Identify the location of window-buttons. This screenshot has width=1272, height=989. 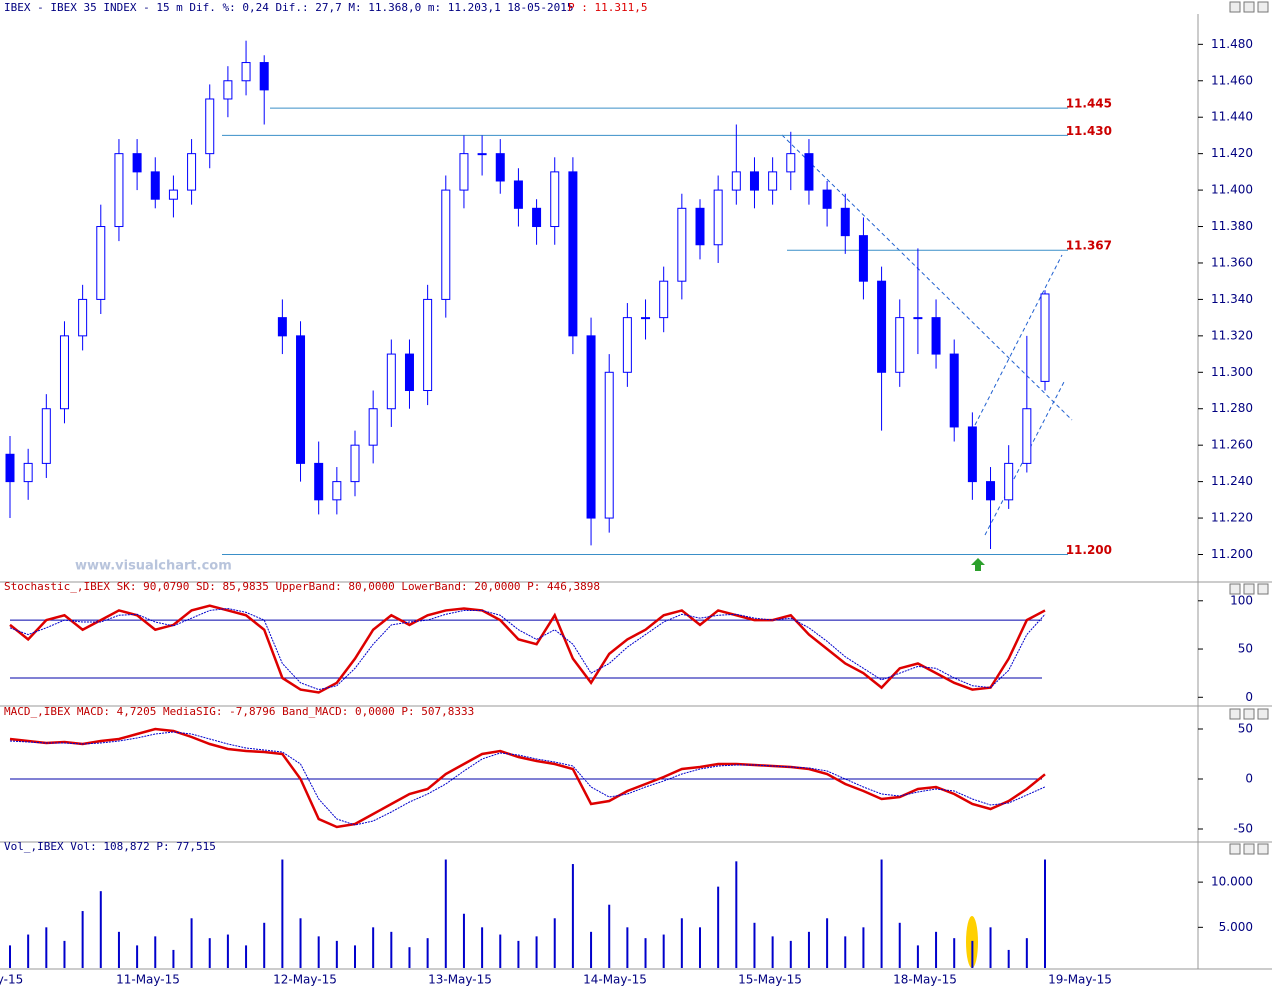
(1249, 428).